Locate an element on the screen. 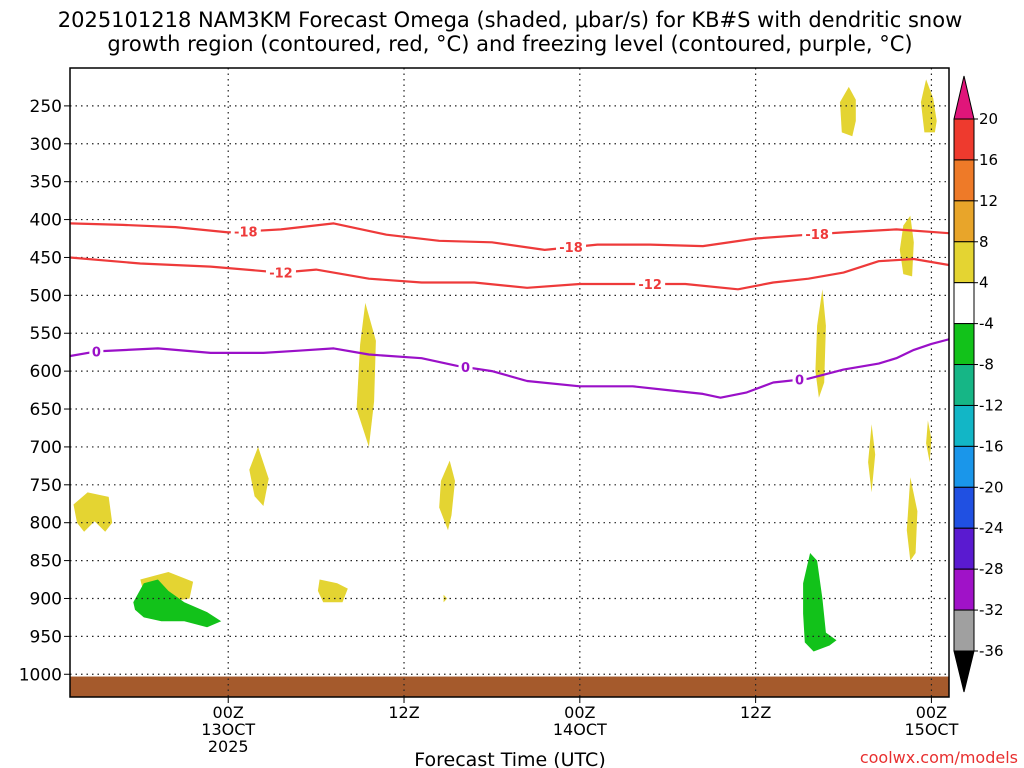 Image resolution: width=1024 pixels, height=768 pixels. y-tick-label-850: 850 is located at coordinates (46, 562).